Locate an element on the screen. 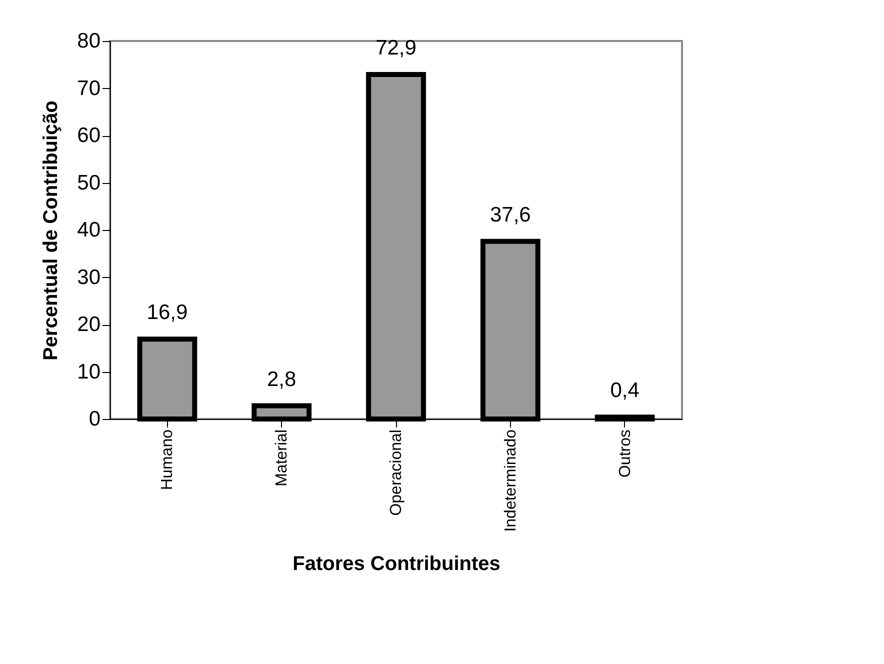  y-tick-label: 0 is located at coordinates (94, 419).